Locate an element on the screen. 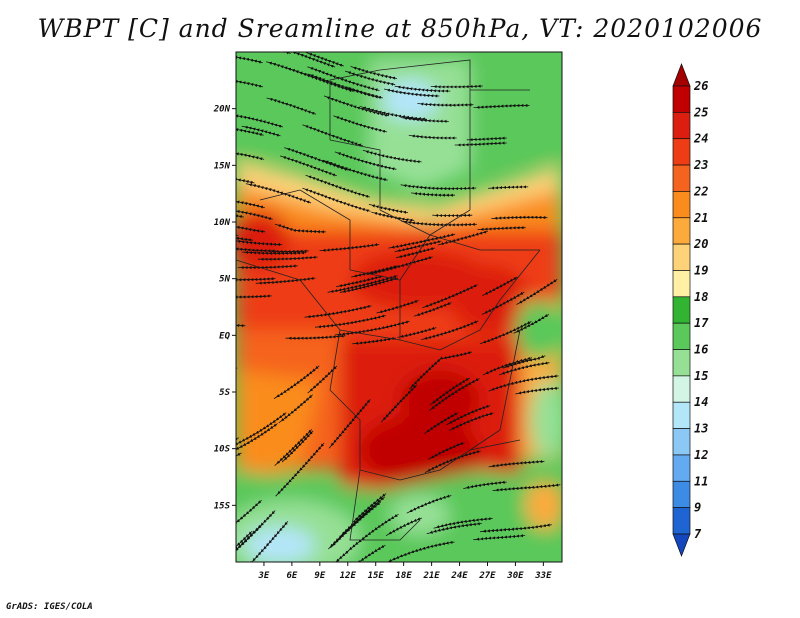 Image resolution: width=800 pixels, height=618 pixels. colorbar-label: 12 is located at coordinates (701, 455).